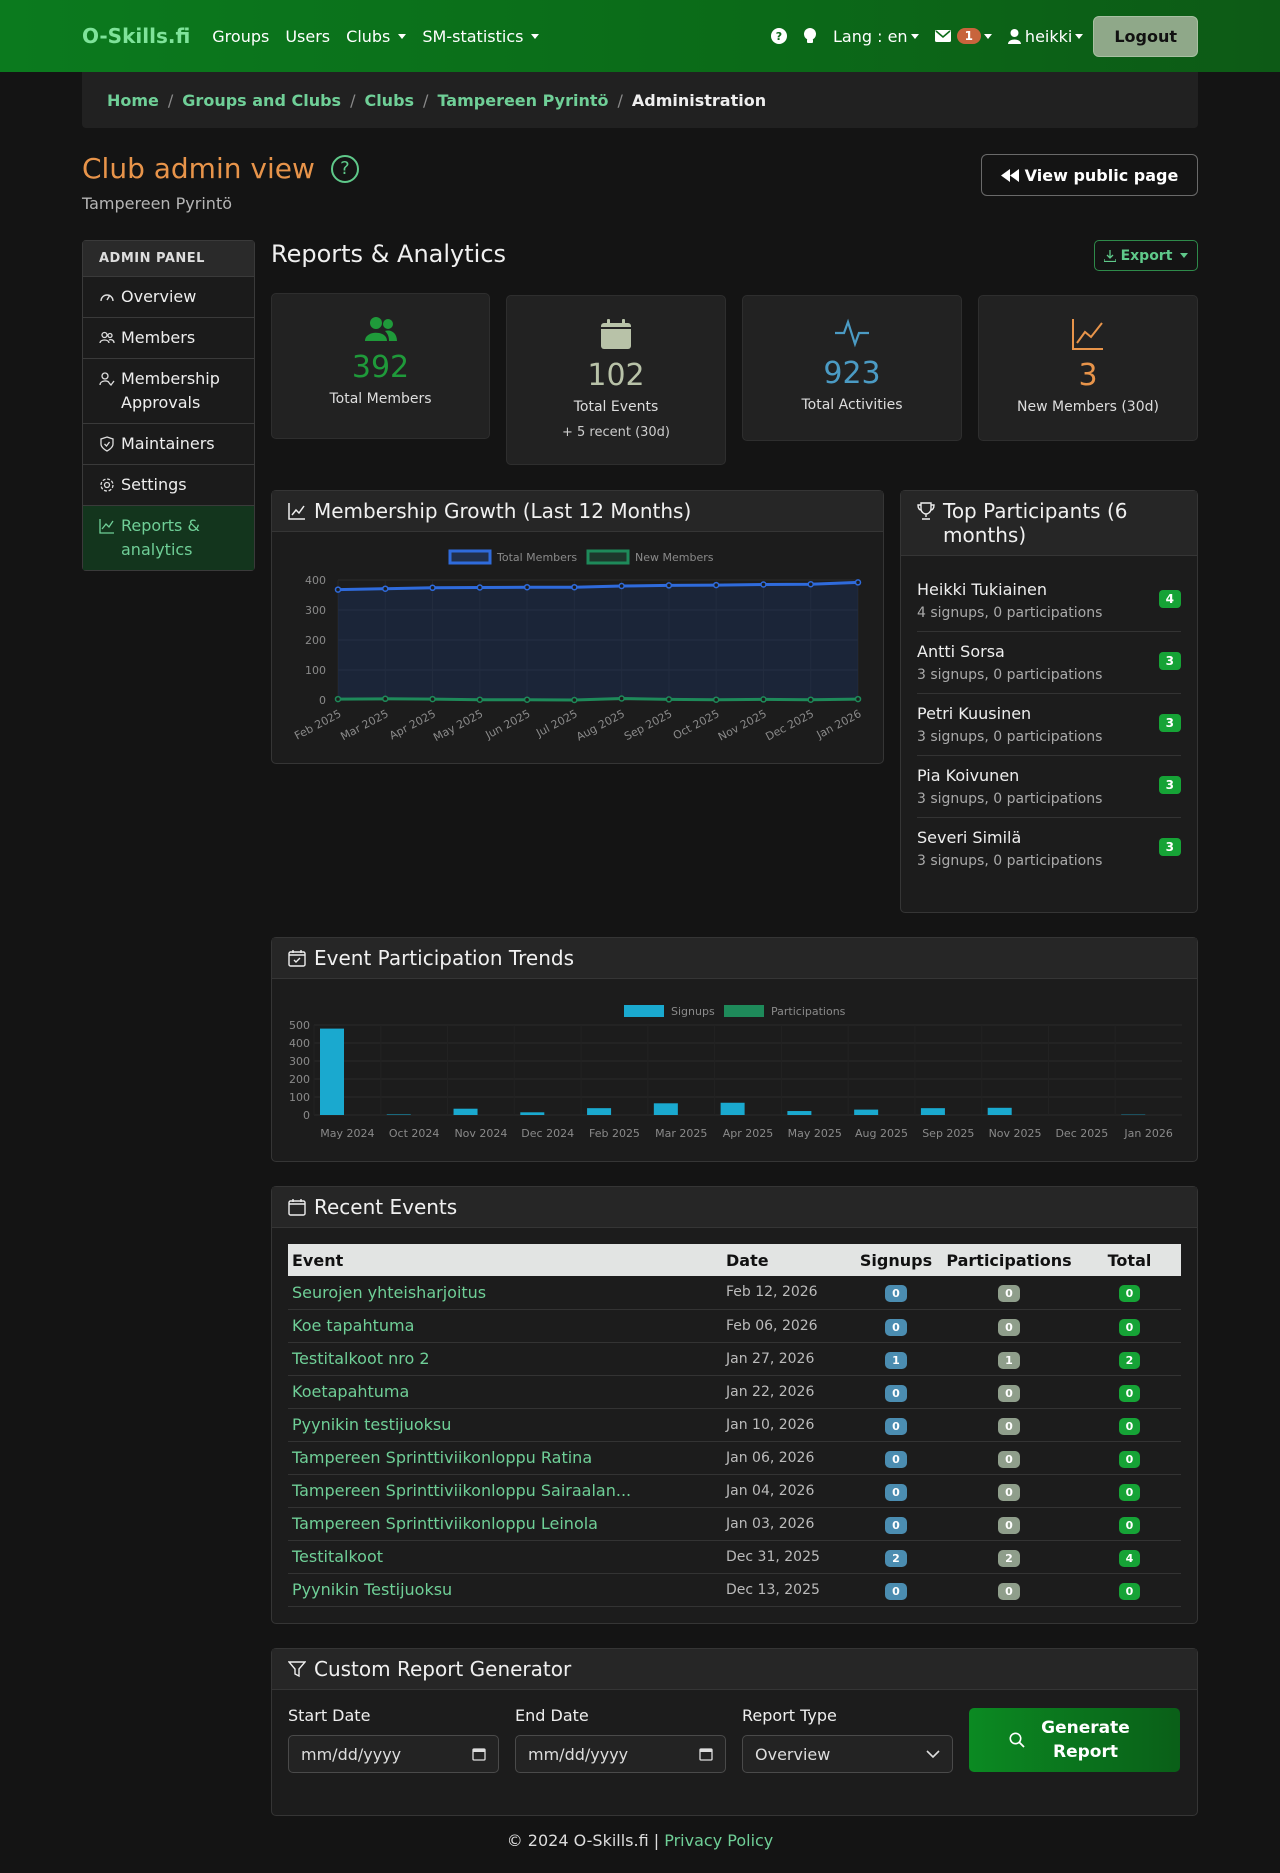  I want to click on start-date-input: mm/dd/yyyy, so click(393, 1754).